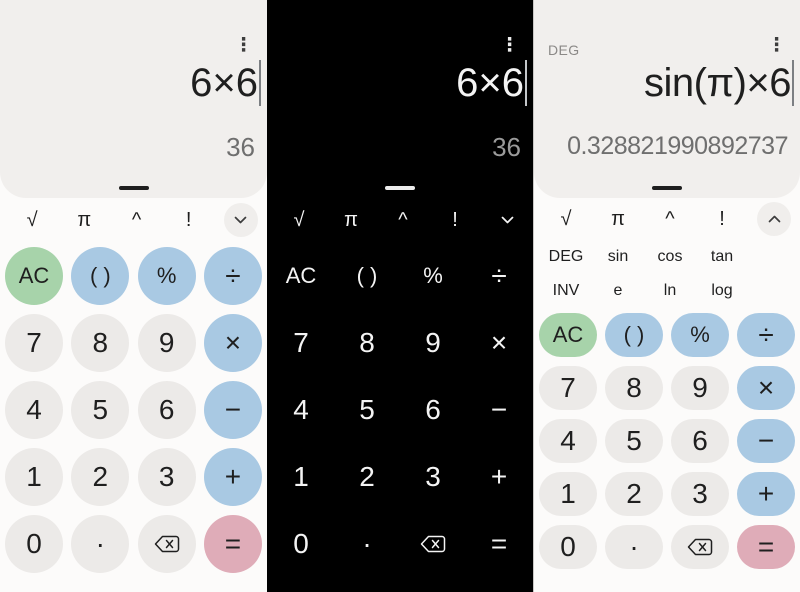  What do you see at coordinates (400, 543) in the screenshot?
I see `keypad-row: 0 · =` at bounding box center [400, 543].